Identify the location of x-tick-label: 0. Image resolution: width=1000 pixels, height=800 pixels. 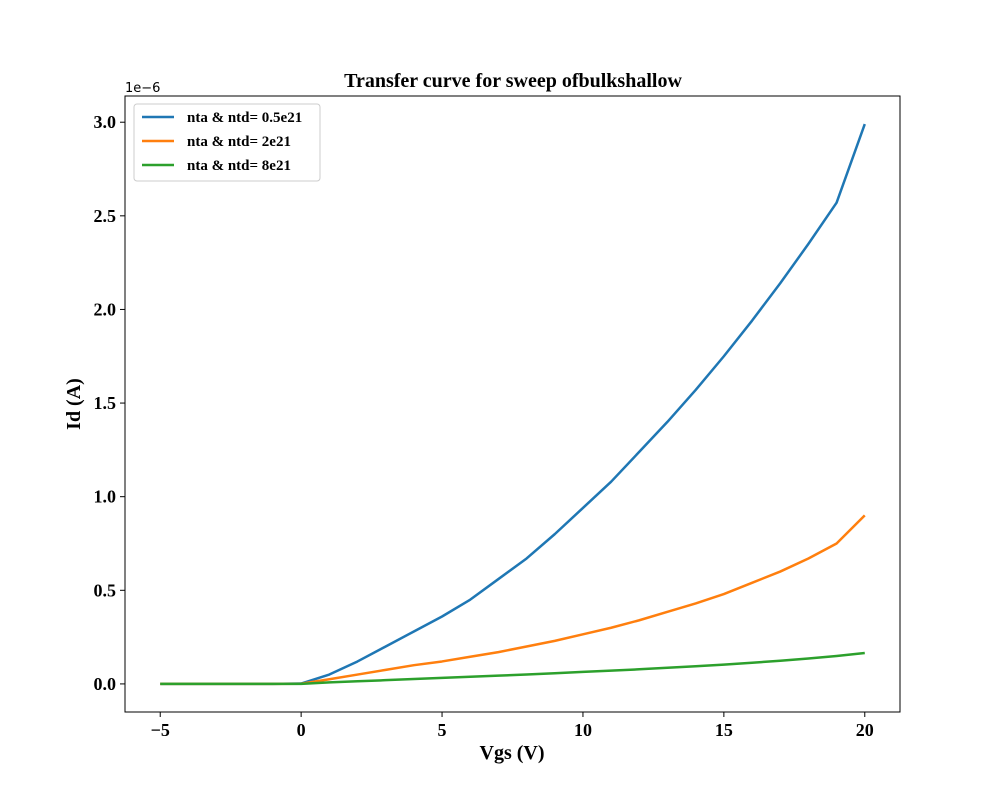
(301, 730).